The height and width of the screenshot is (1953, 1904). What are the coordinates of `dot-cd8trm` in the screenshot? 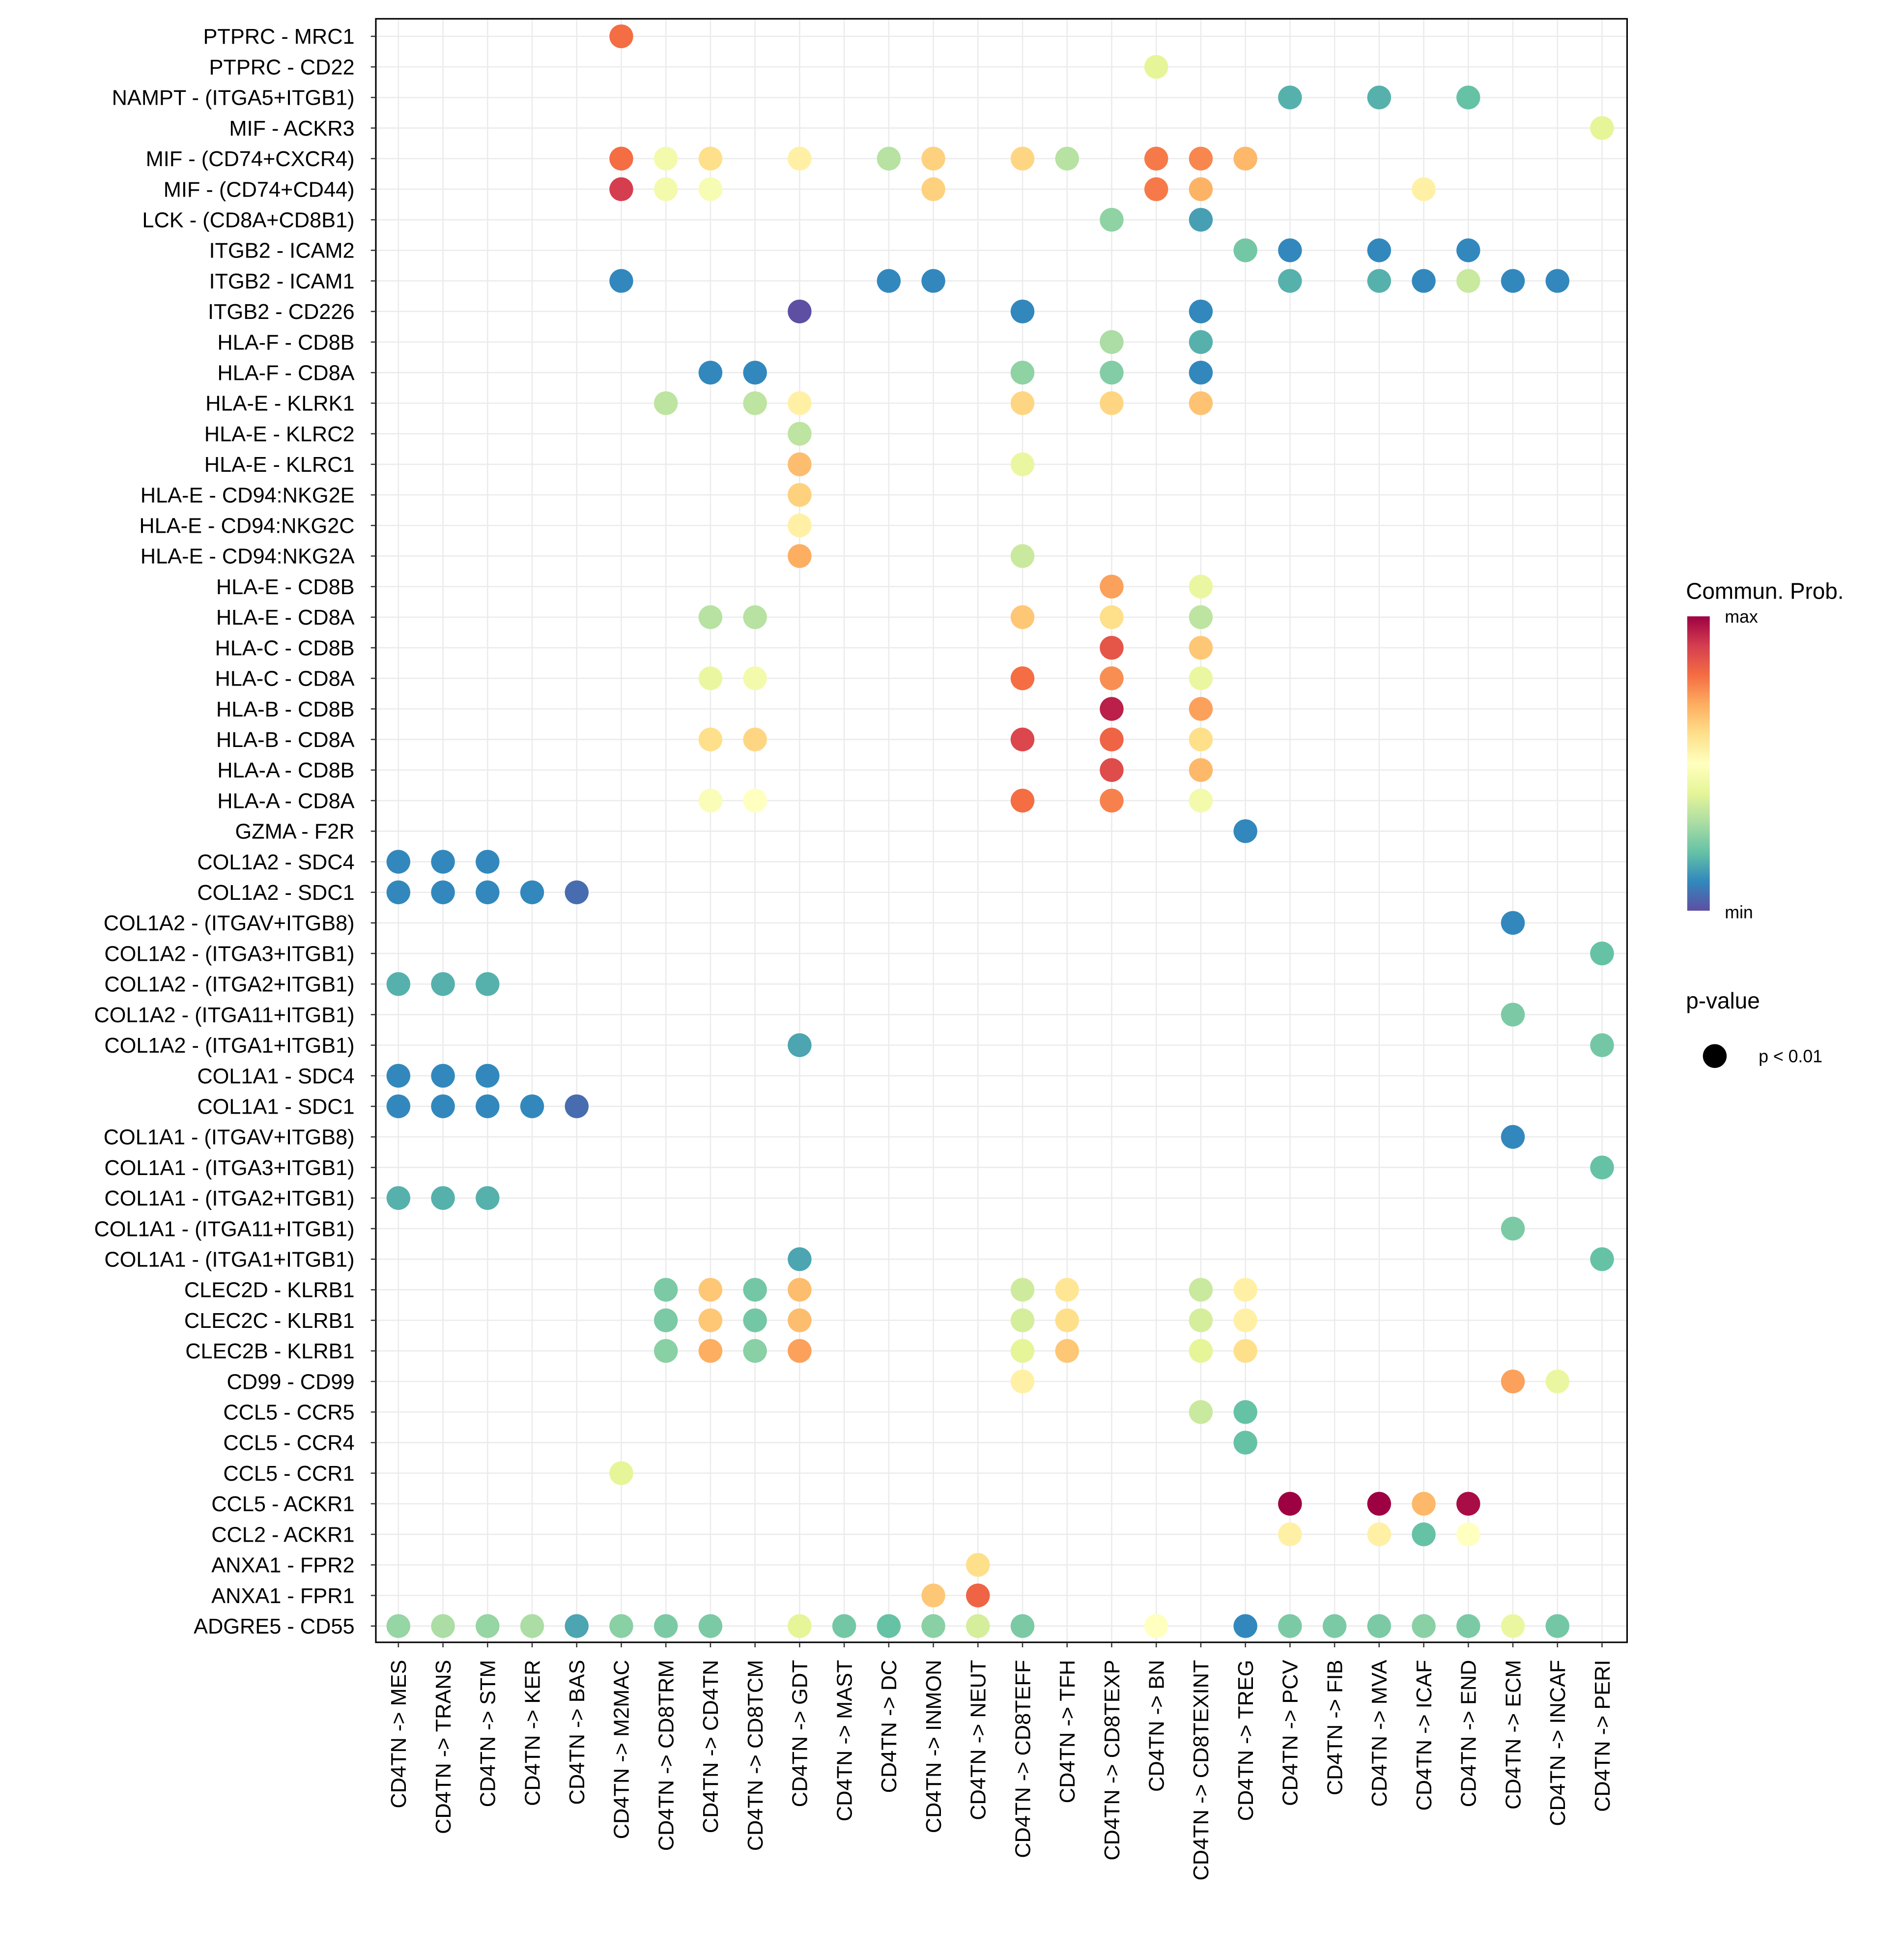 It's located at (666, 1351).